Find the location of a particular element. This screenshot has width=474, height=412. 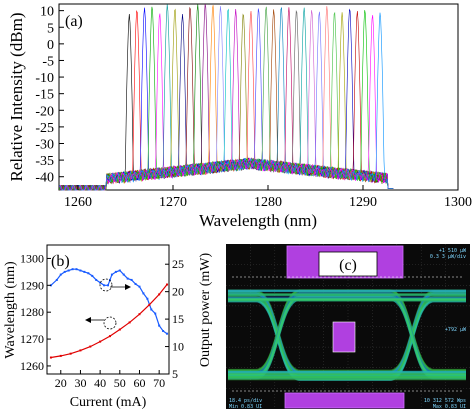

panel-c-readout-bottom-right-1: 10 312 572 Wps is located at coordinates (445, 401).